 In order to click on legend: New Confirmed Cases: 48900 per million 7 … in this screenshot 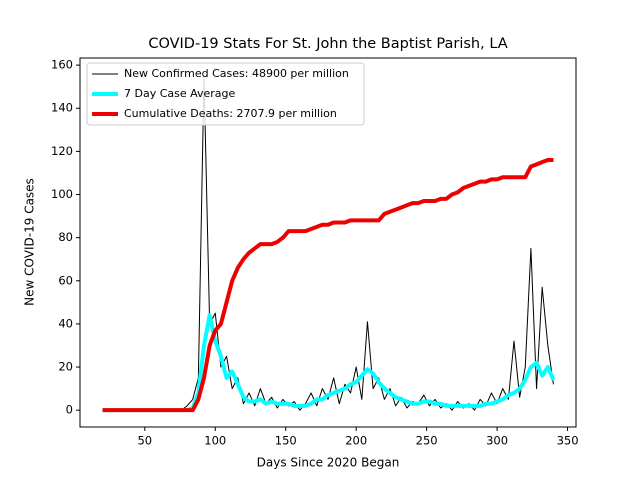, I will do `click(225, 94)`.